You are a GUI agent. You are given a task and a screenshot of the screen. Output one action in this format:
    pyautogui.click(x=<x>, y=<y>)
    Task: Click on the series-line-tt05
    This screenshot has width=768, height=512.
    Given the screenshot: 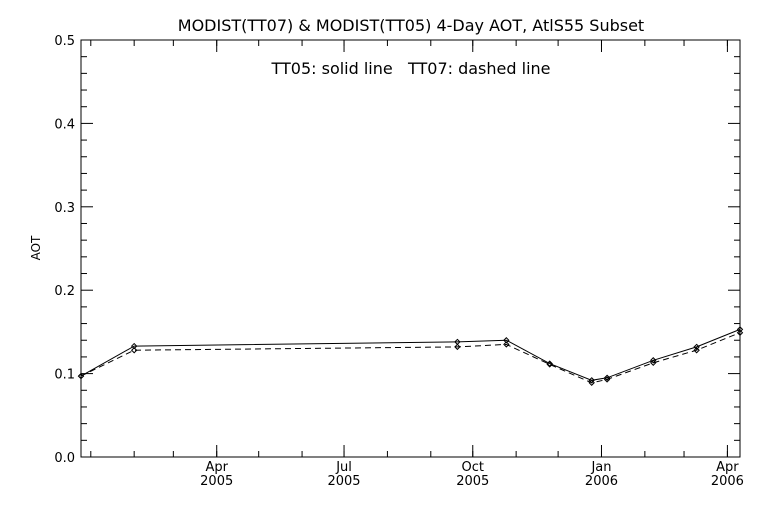 What is the action you would take?
    pyautogui.click(x=410, y=354)
    